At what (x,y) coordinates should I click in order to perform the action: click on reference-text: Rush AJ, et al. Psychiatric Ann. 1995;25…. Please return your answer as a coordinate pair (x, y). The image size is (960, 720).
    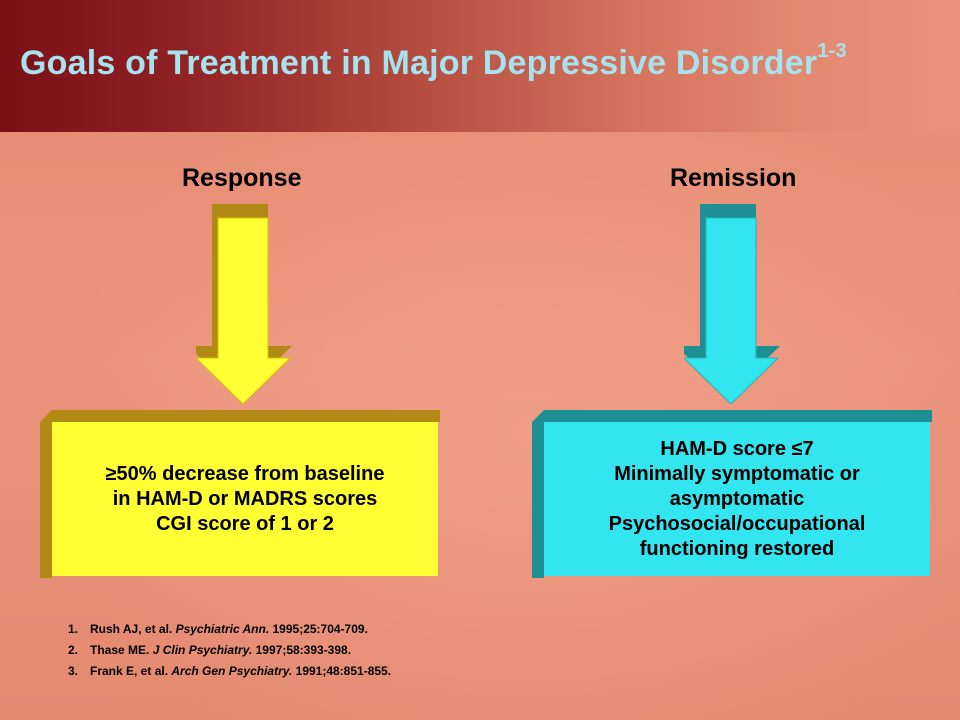
    Looking at the image, I should click on (229, 629).